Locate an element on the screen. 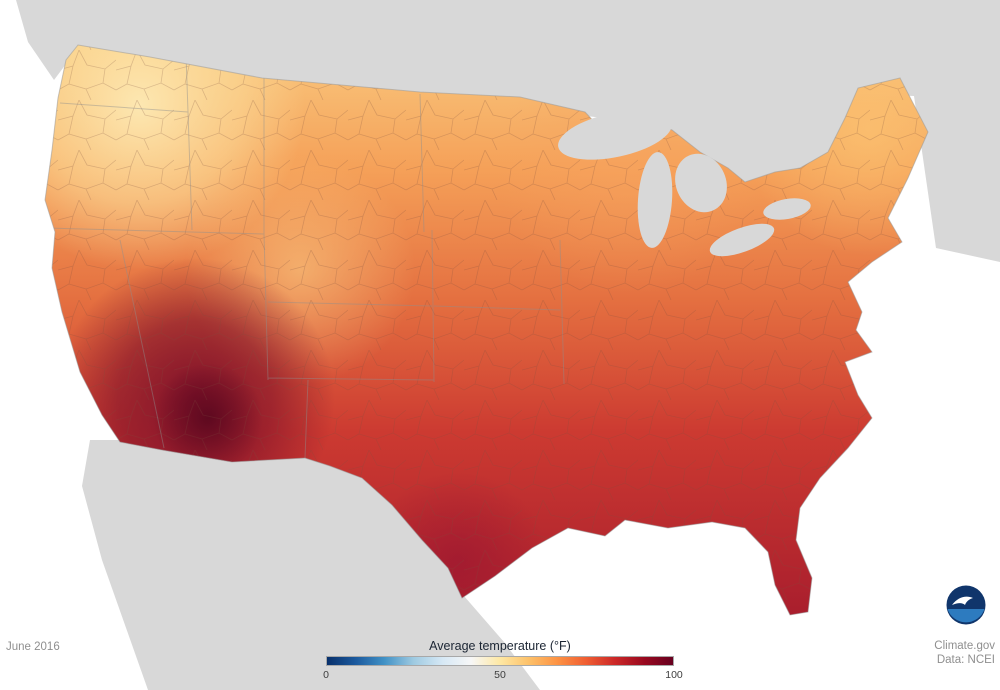 This screenshot has width=1000, height=690. colorbar-tick-0: 0 is located at coordinates (326, 675).